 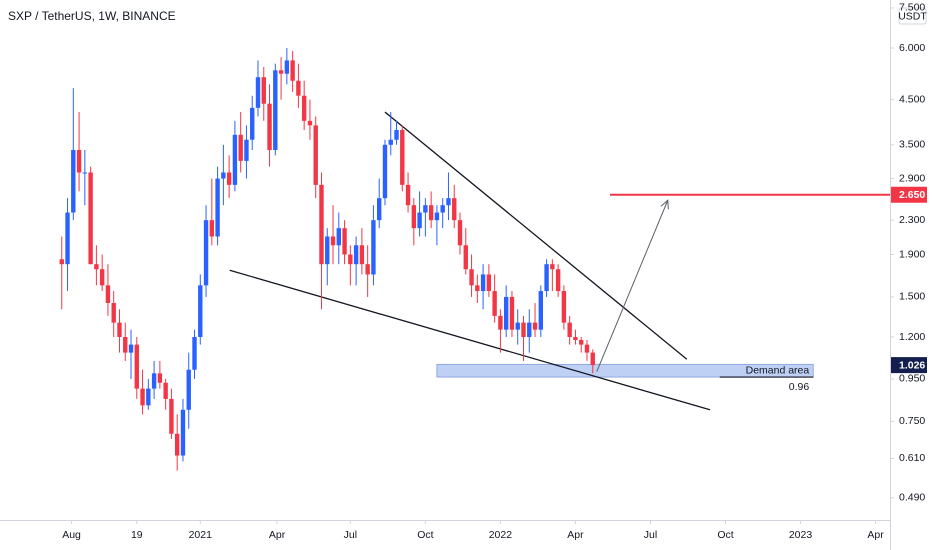 I want to click on y-tick-label: 2.900, so click(x=912, y=178).